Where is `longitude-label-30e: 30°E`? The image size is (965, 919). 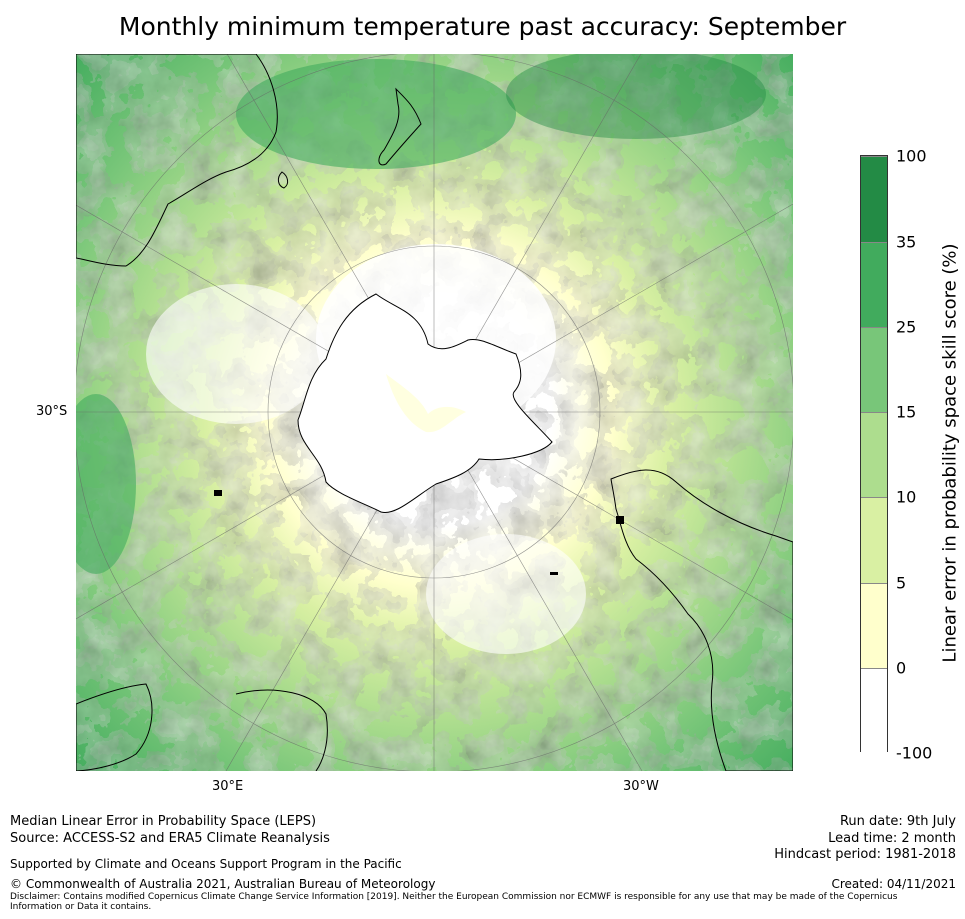
longitude-label-30e: 30°E is located at coordinates (228, 786).